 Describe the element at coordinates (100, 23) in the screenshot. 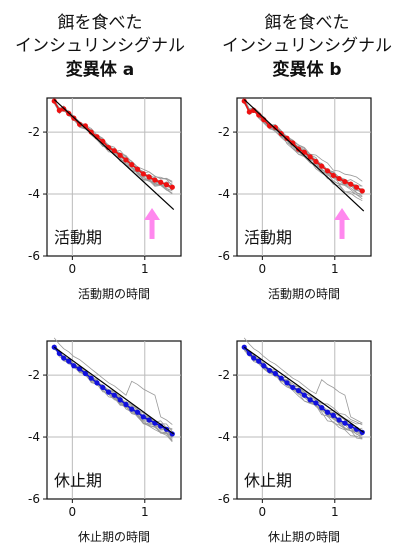

I see `title-line-1: 餌を食べた` at that location.